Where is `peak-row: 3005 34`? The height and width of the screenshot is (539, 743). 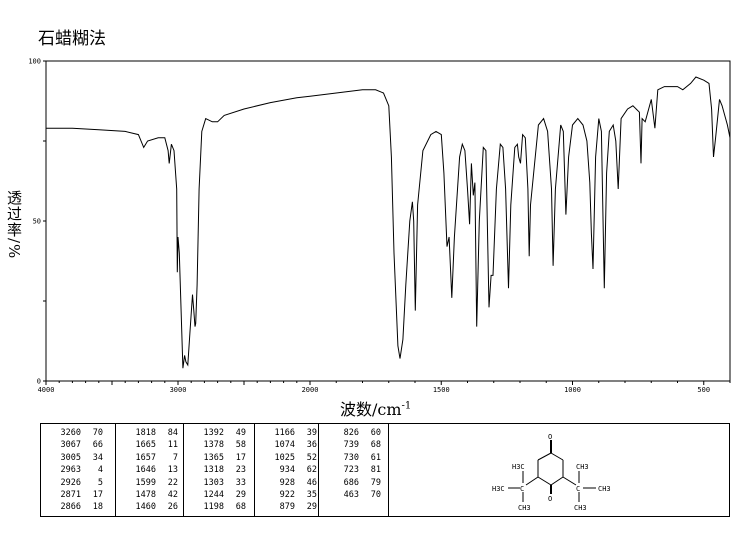 peak-row: 3005 34 is located at coordinates (81, 458).